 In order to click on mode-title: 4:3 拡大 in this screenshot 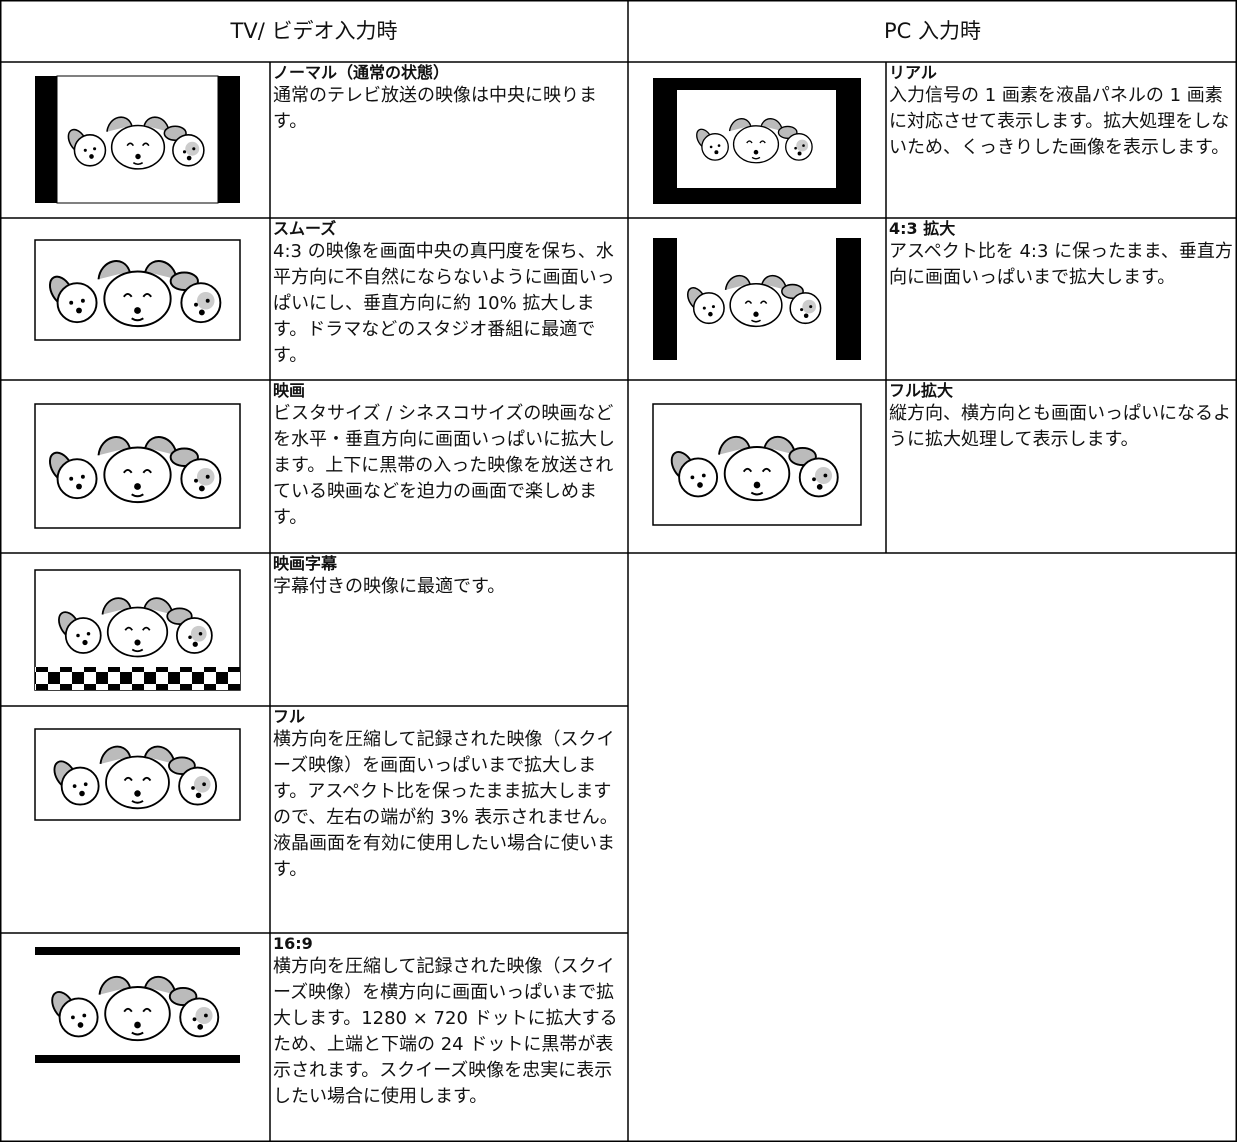, I will do `click(922, 228)`.